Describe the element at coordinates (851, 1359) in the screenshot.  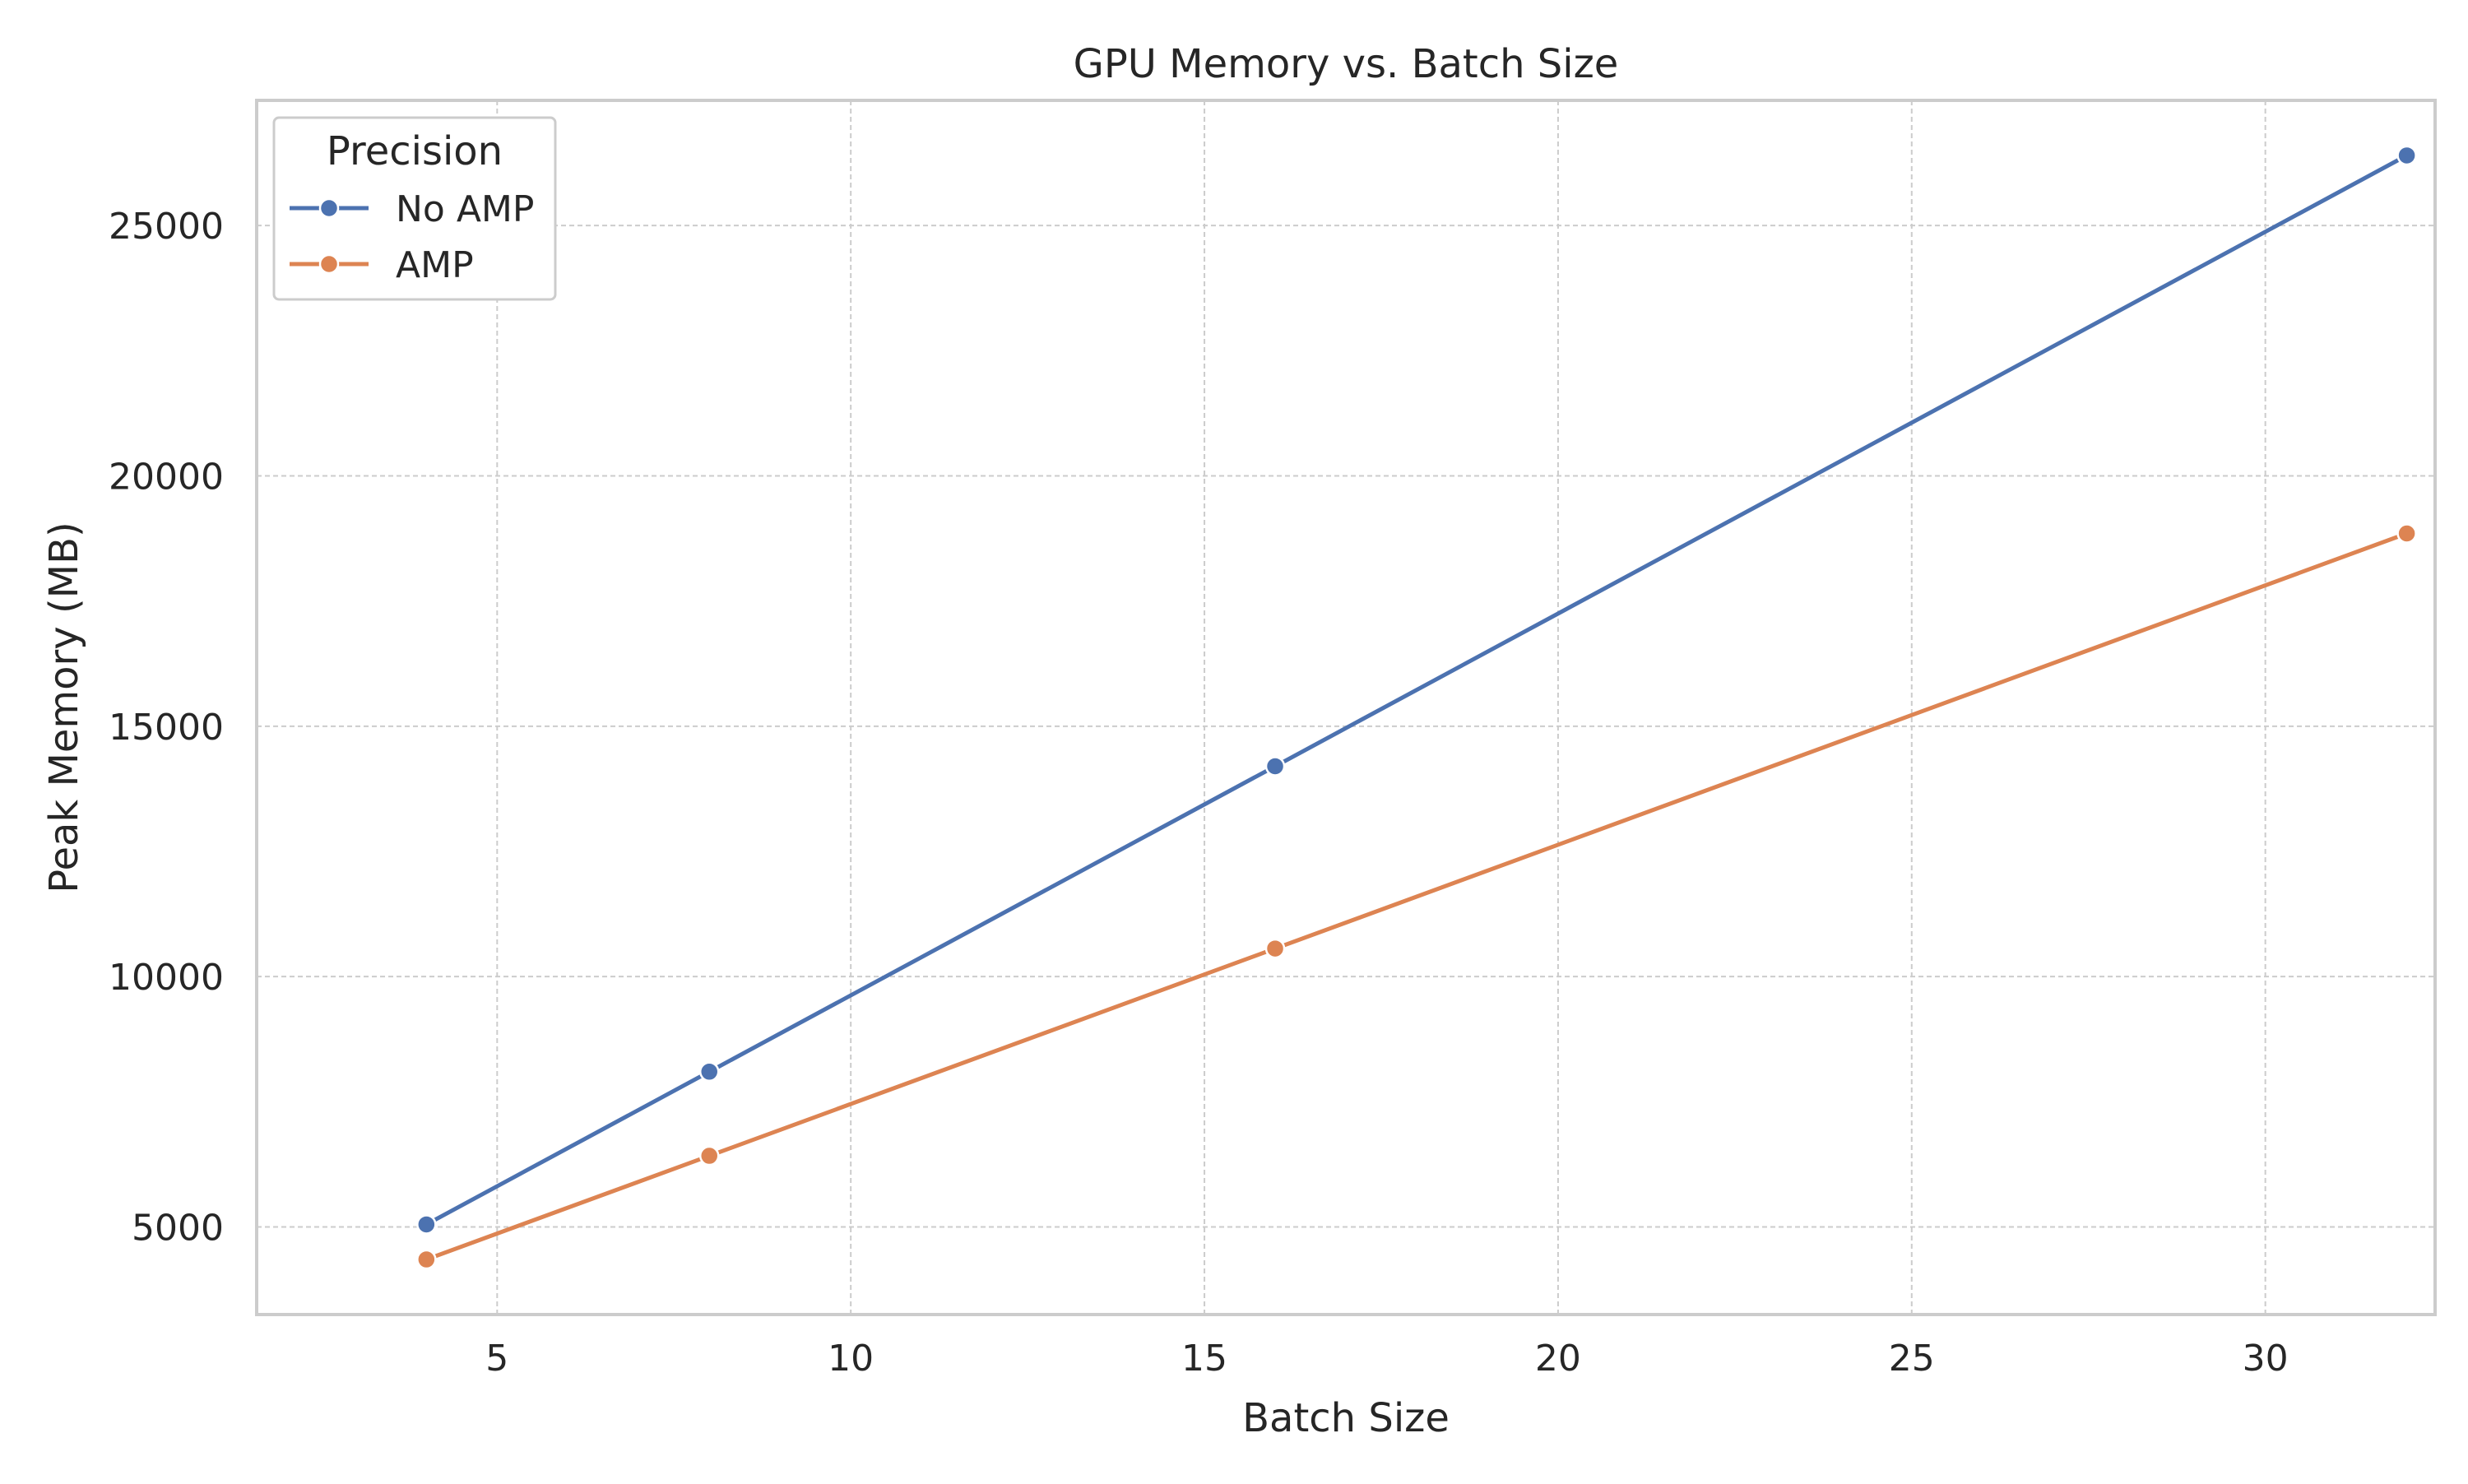
I see `x-tick-label: 10` at that location.